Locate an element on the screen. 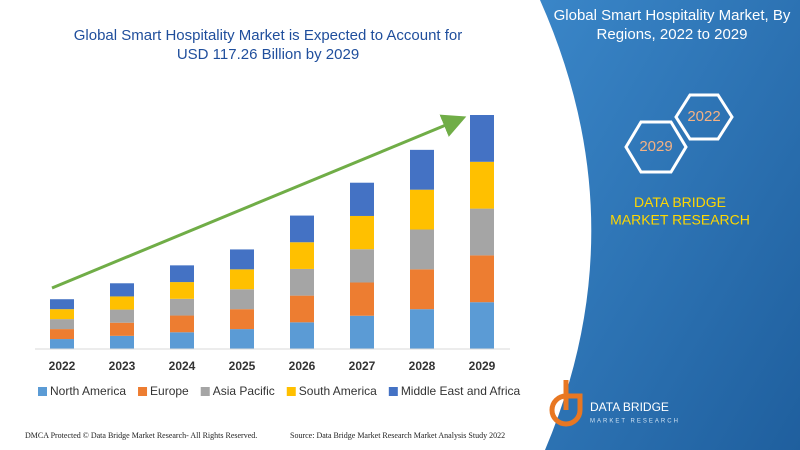 The image size is (800, 450). x-tick-label: 2026 is located at coordinates (302, 366).